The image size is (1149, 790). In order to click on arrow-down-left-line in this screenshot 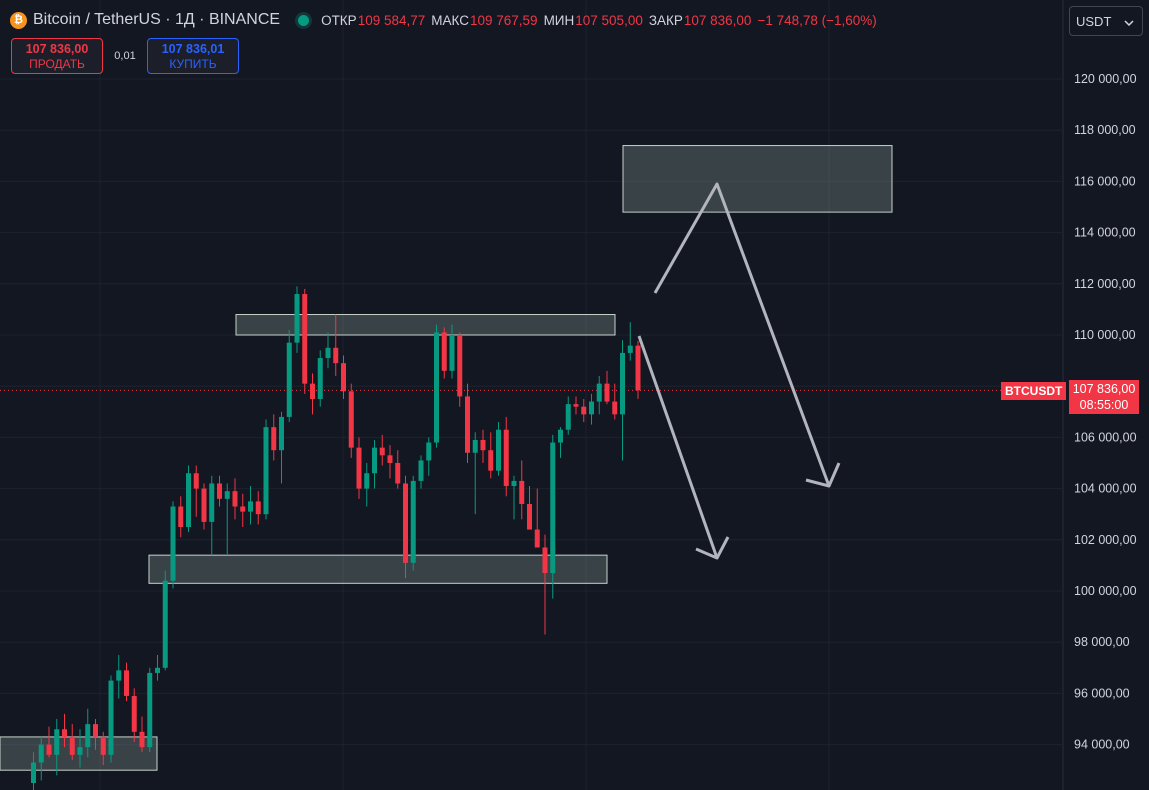, I will do `click(678, 447)`.